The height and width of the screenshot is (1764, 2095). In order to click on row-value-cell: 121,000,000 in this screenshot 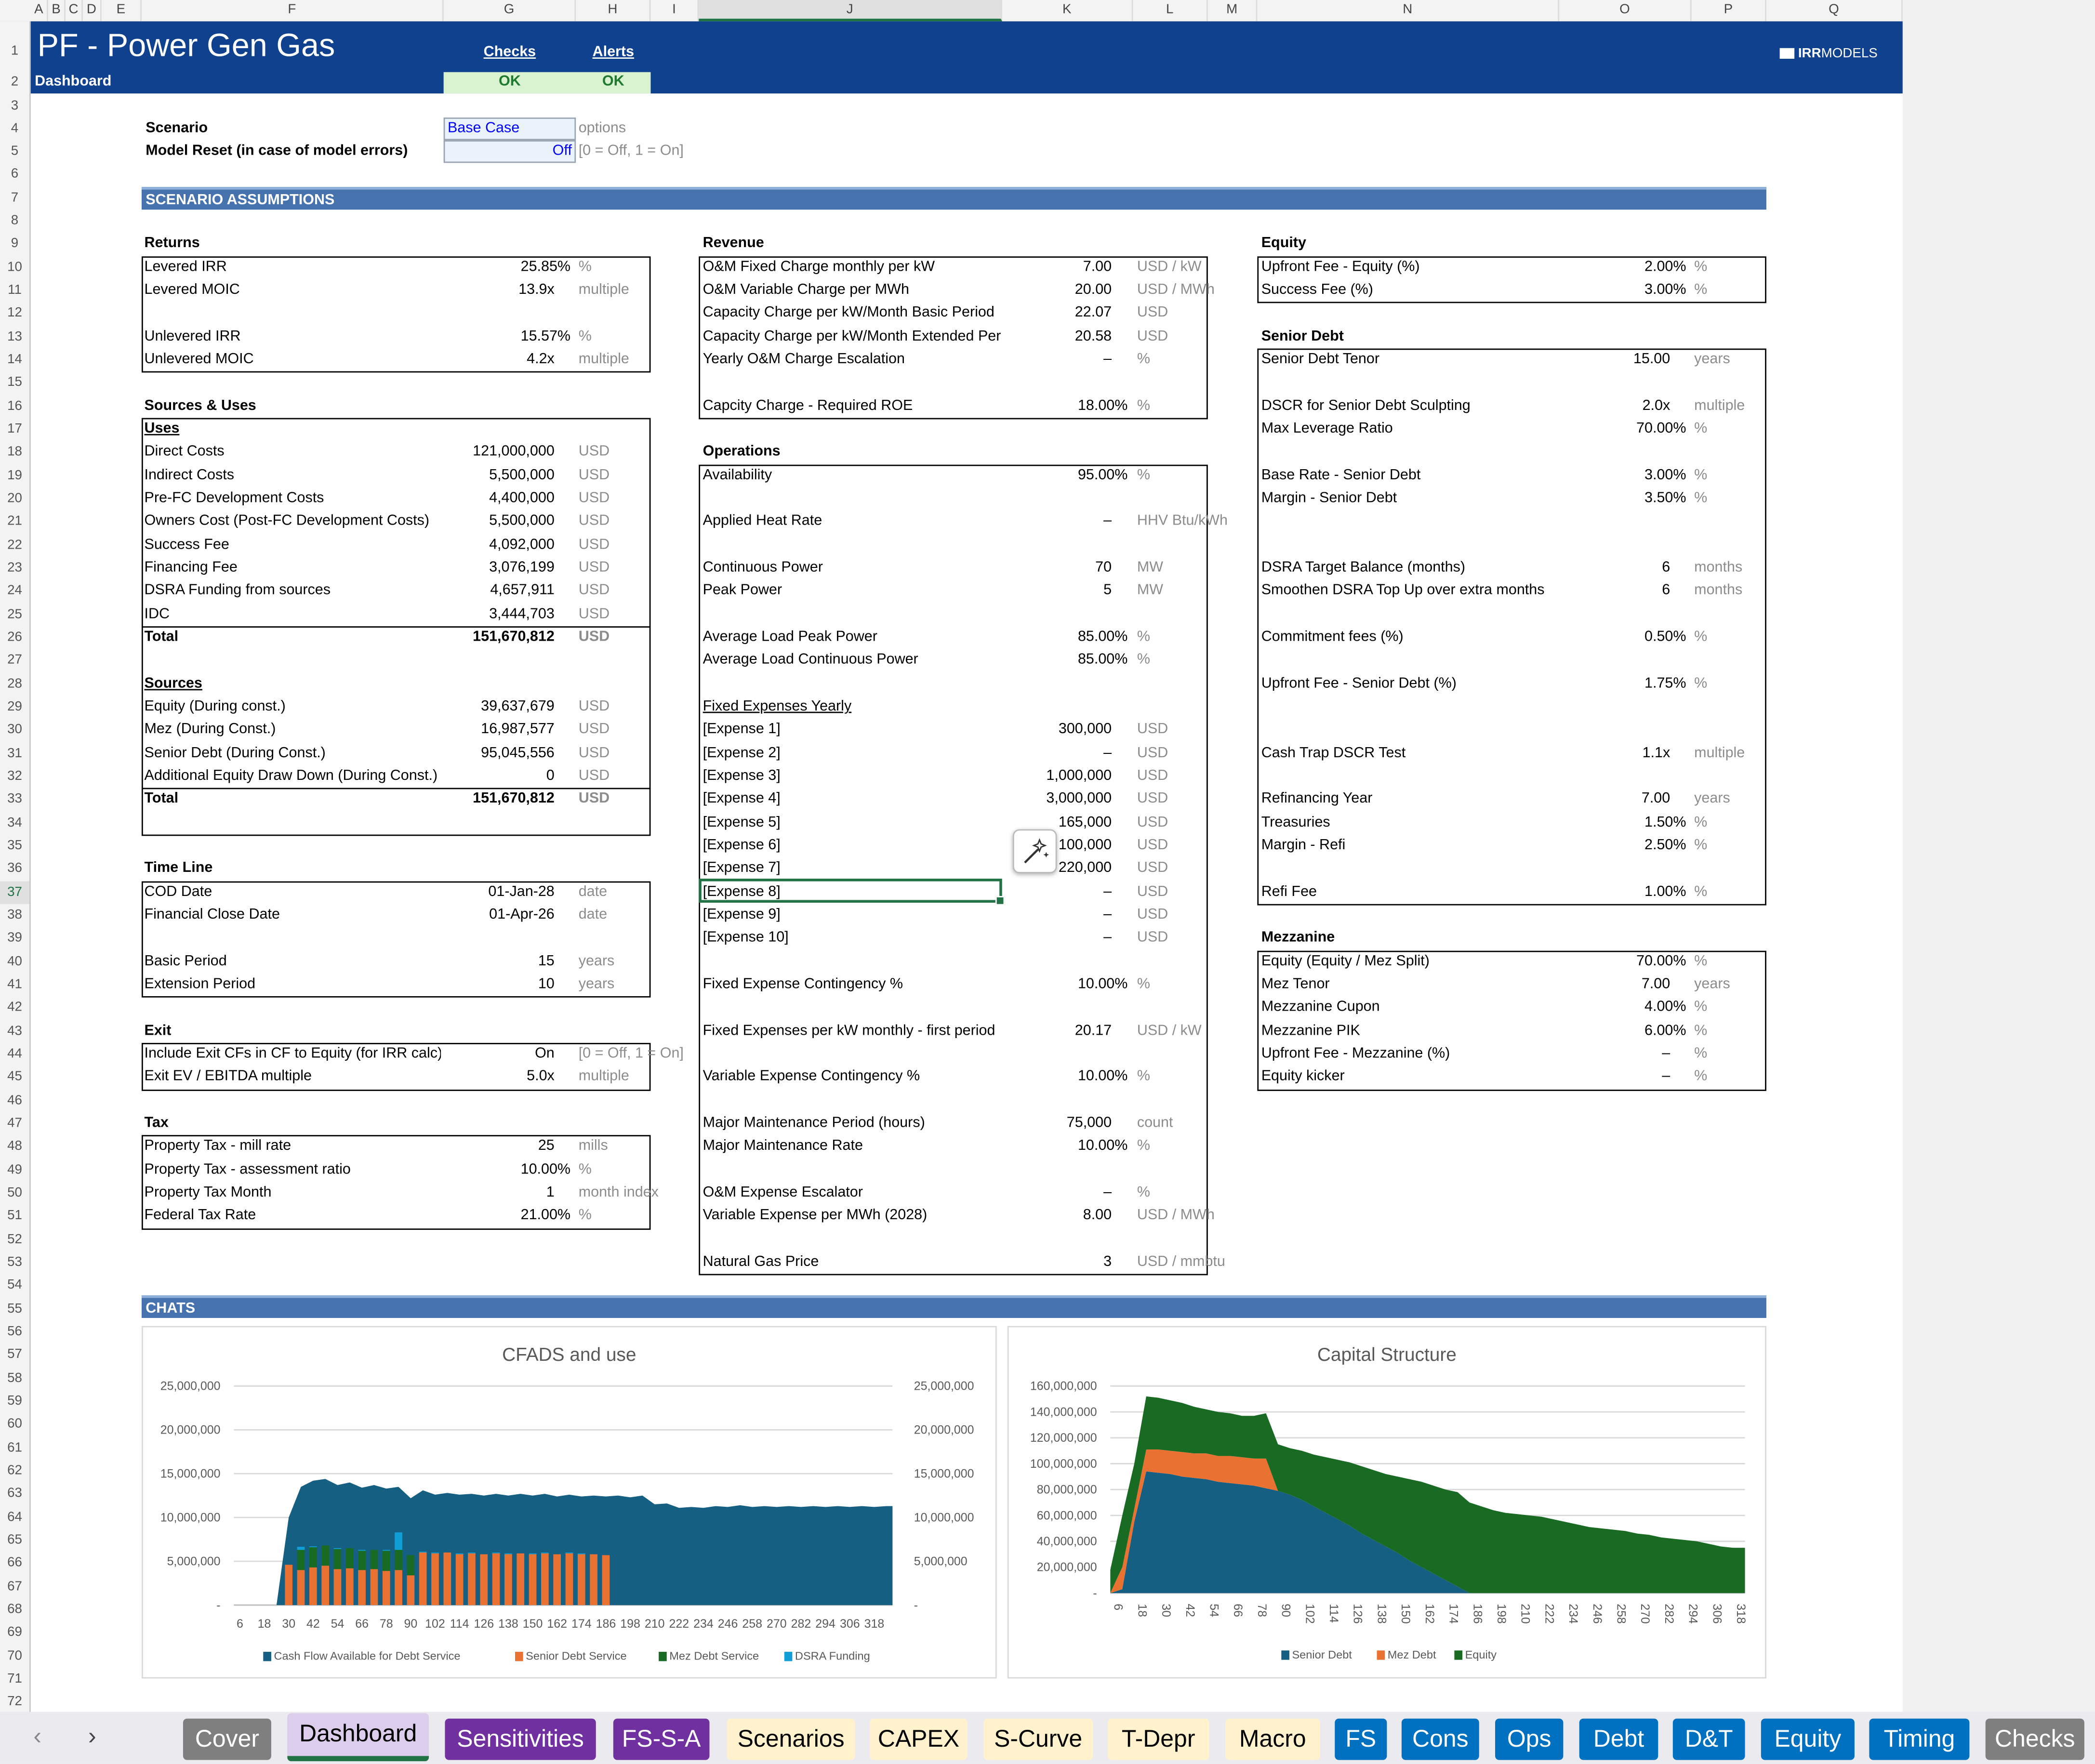, I will do `click(514, 452)`.